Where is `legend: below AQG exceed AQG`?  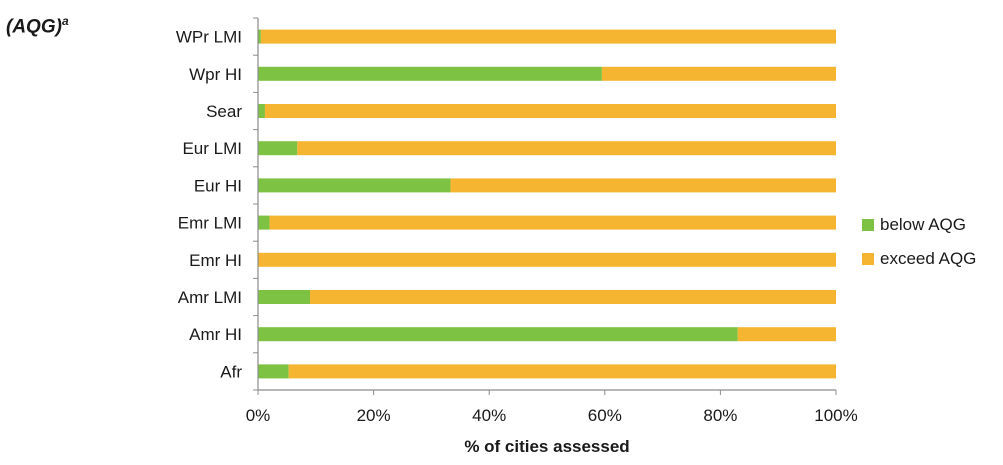
legend: below AQG exceed AQG is located at coordinates (919, 241).